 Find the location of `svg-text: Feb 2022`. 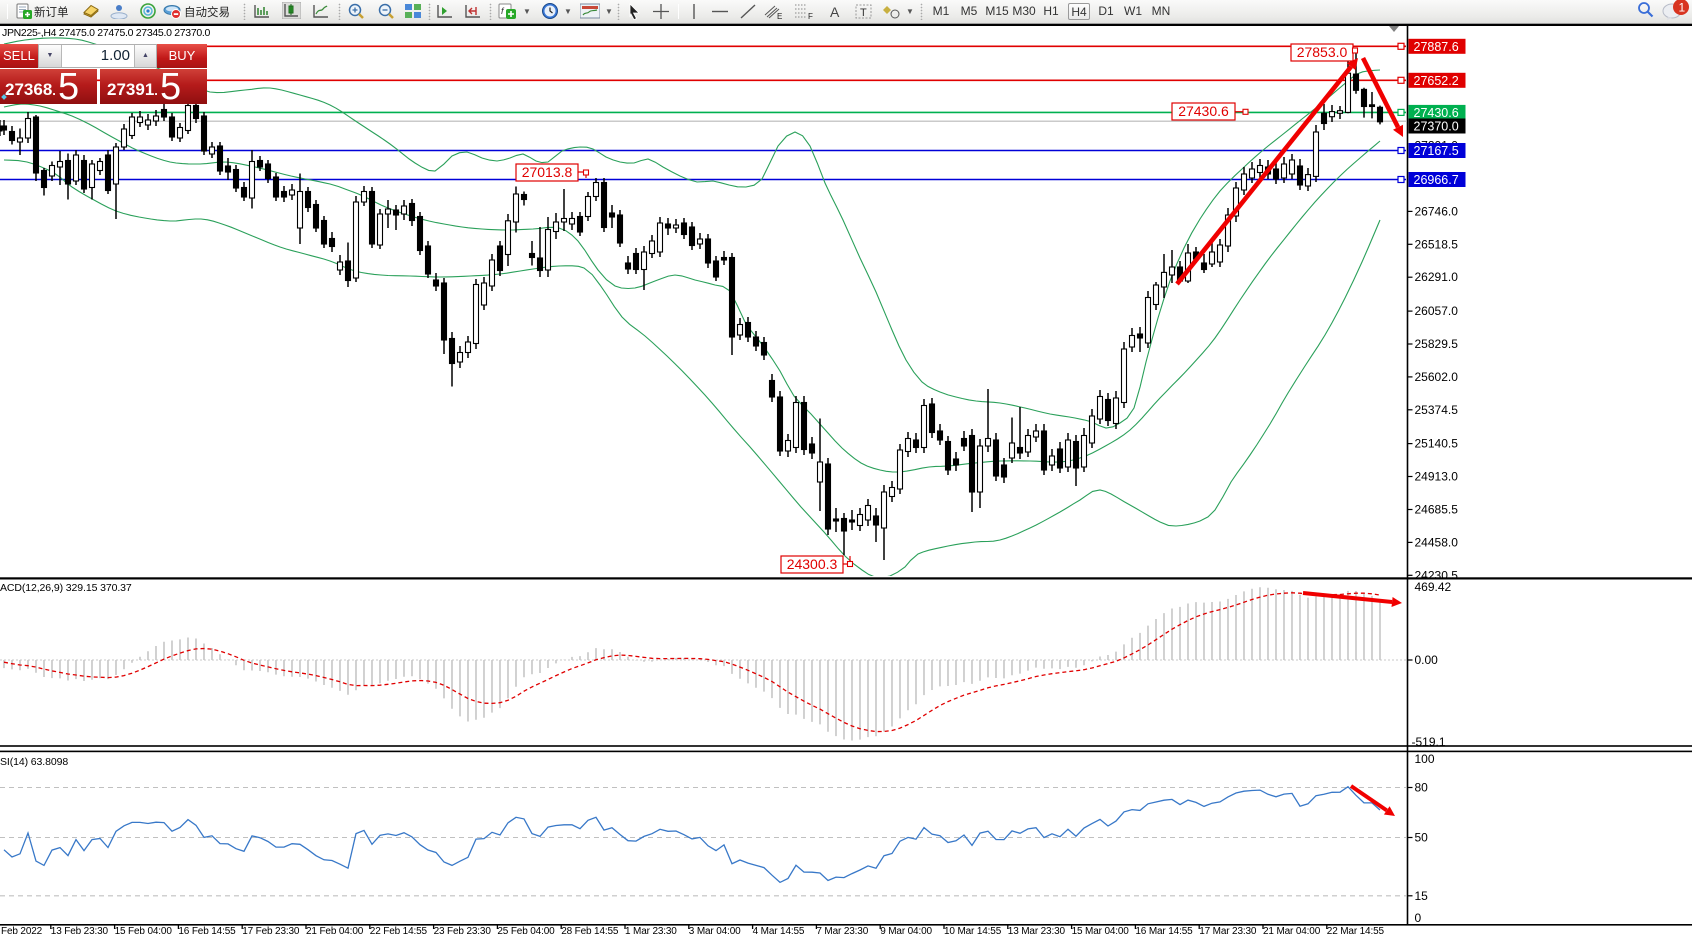

svg-text: Feb 2022 is located at coordinates (22, 931).